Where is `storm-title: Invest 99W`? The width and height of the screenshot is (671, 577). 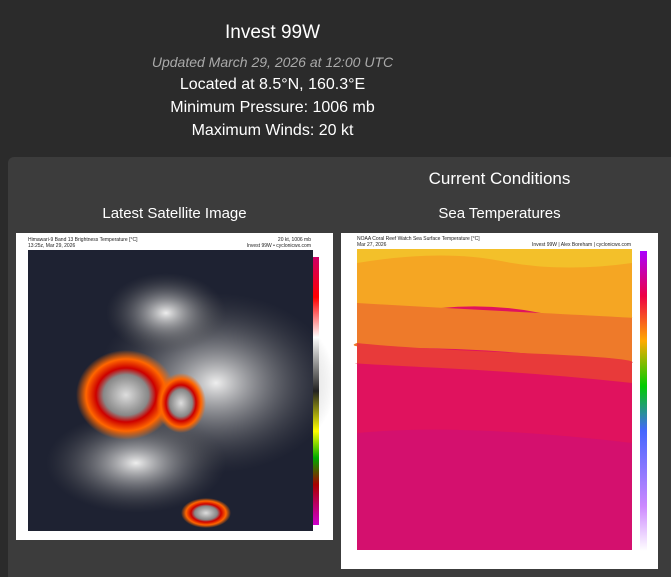
storm-title: Invest 99W is located at coordinates (272, 32).